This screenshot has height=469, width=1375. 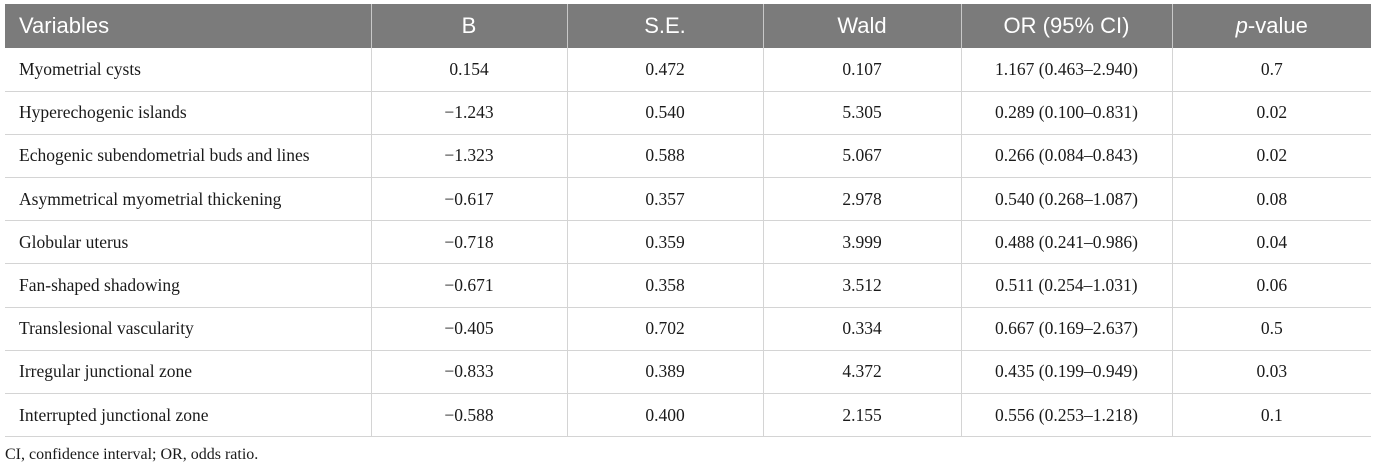 I want to click on cell-se: 0.540, so click(x=664, y=113).